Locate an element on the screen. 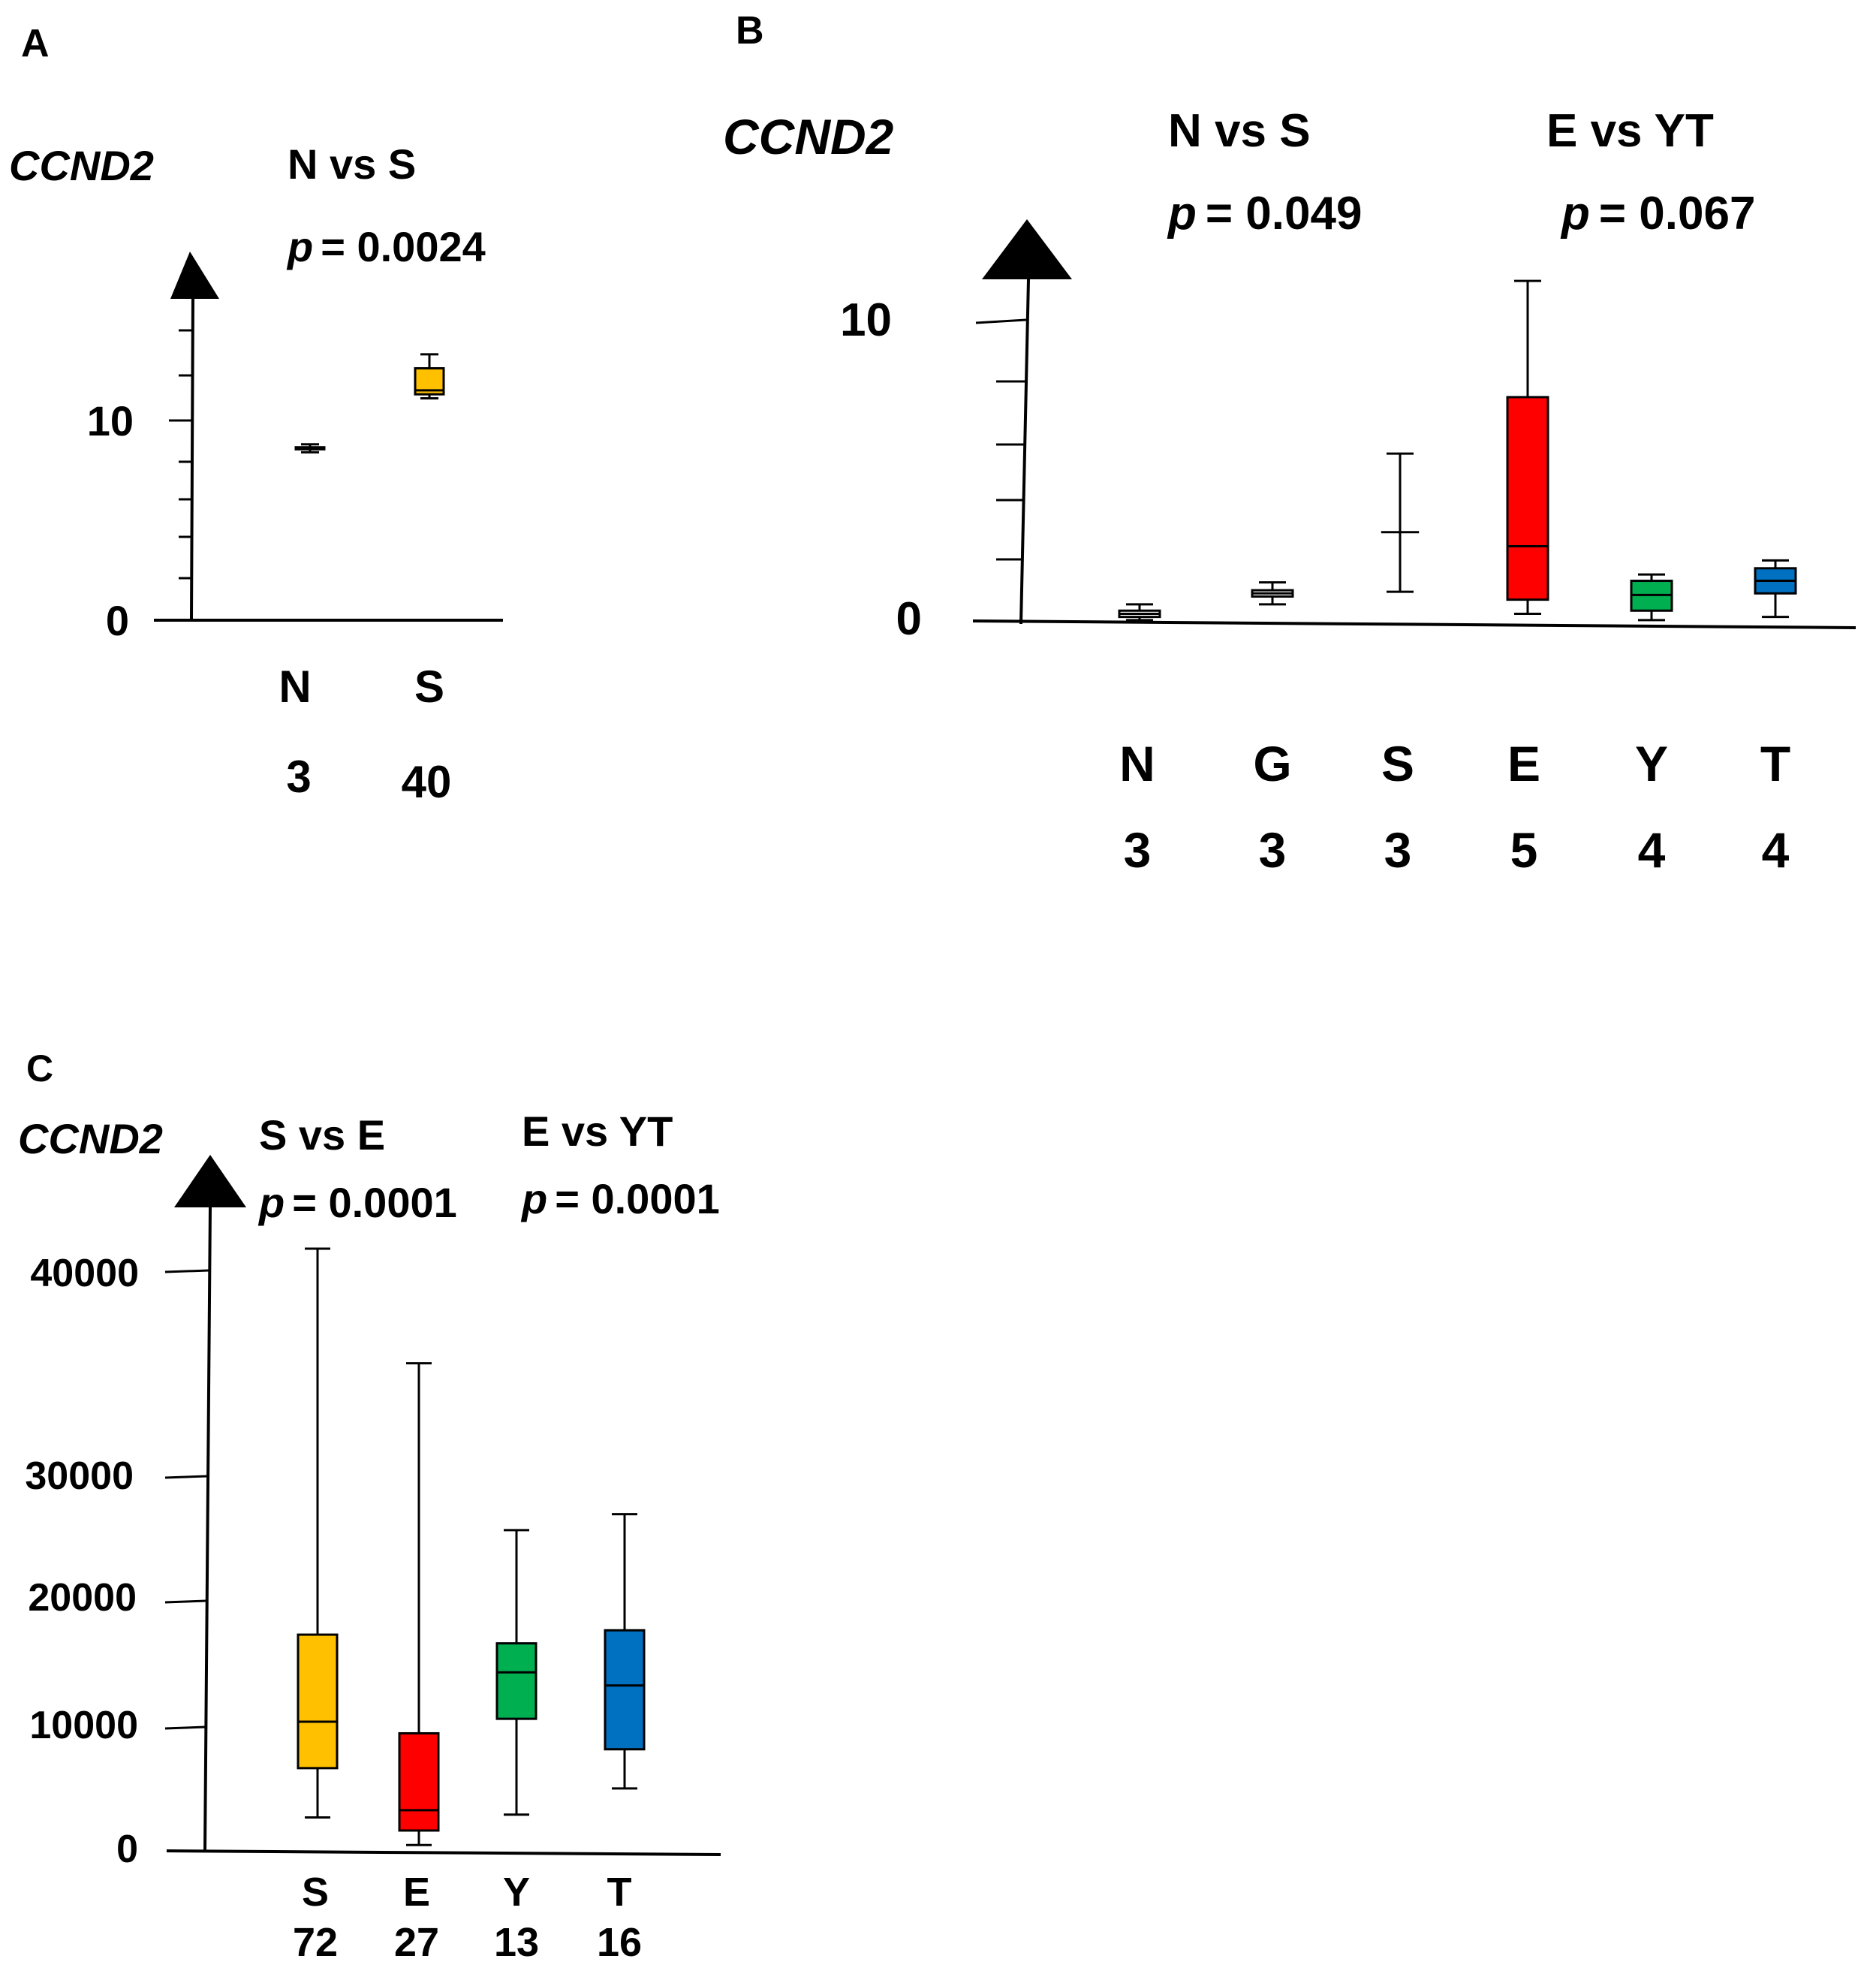 The image size is (1876, 1980). panel-a-ytick-label: 10 is located at coordinates (110, 421).